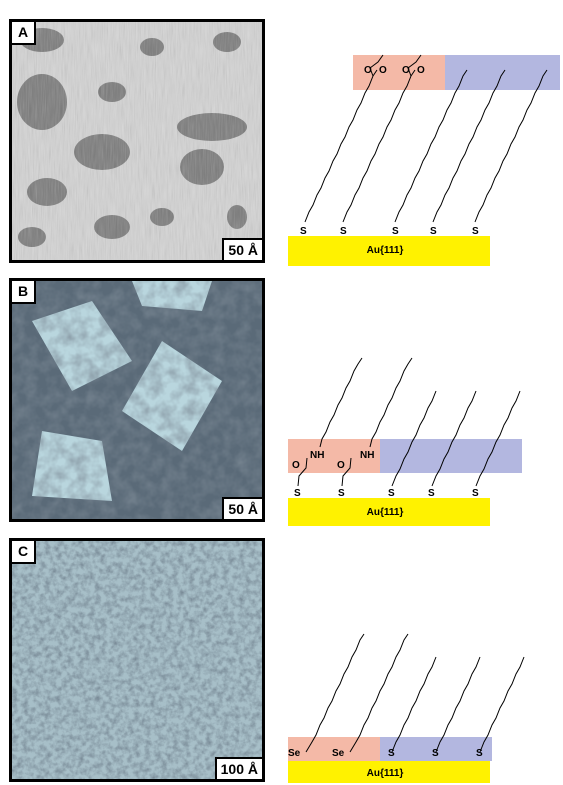 This screenshot has width=563, height=785. Describe the element at coordinates (399, 72) in the screenshot. I see `ester-domain` at that location.